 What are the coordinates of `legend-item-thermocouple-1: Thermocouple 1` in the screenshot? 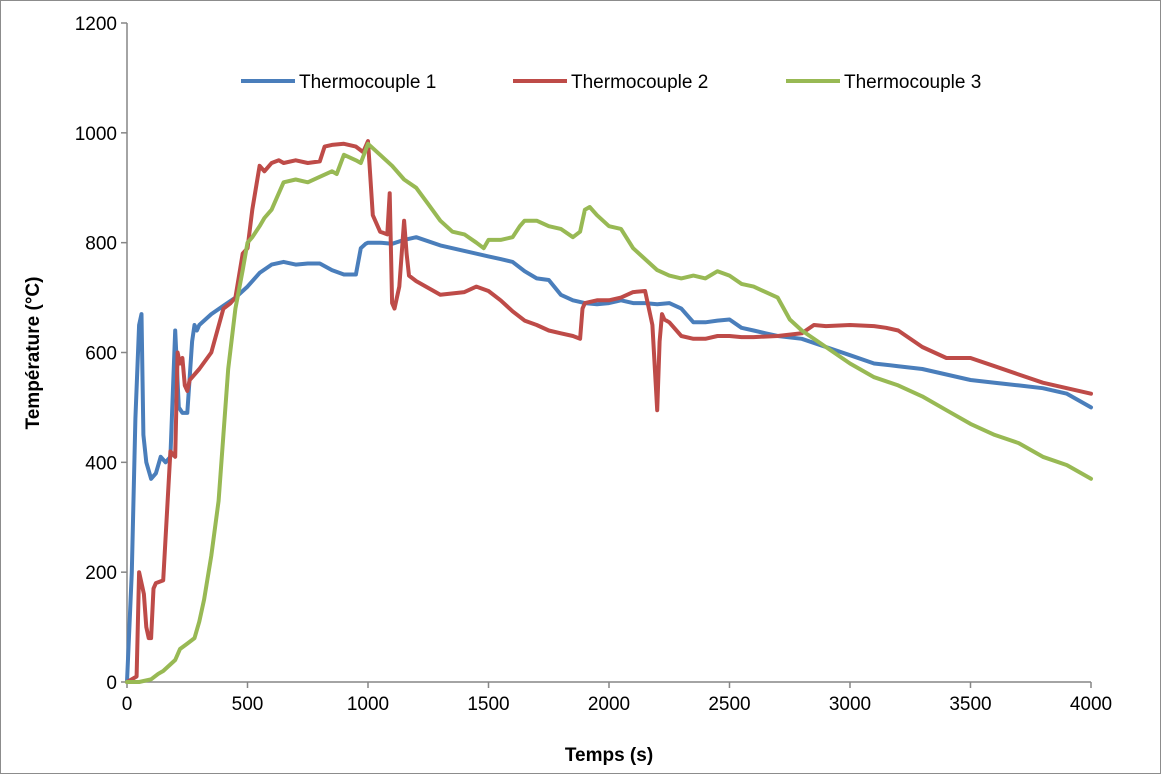 It's located at (338, 82).